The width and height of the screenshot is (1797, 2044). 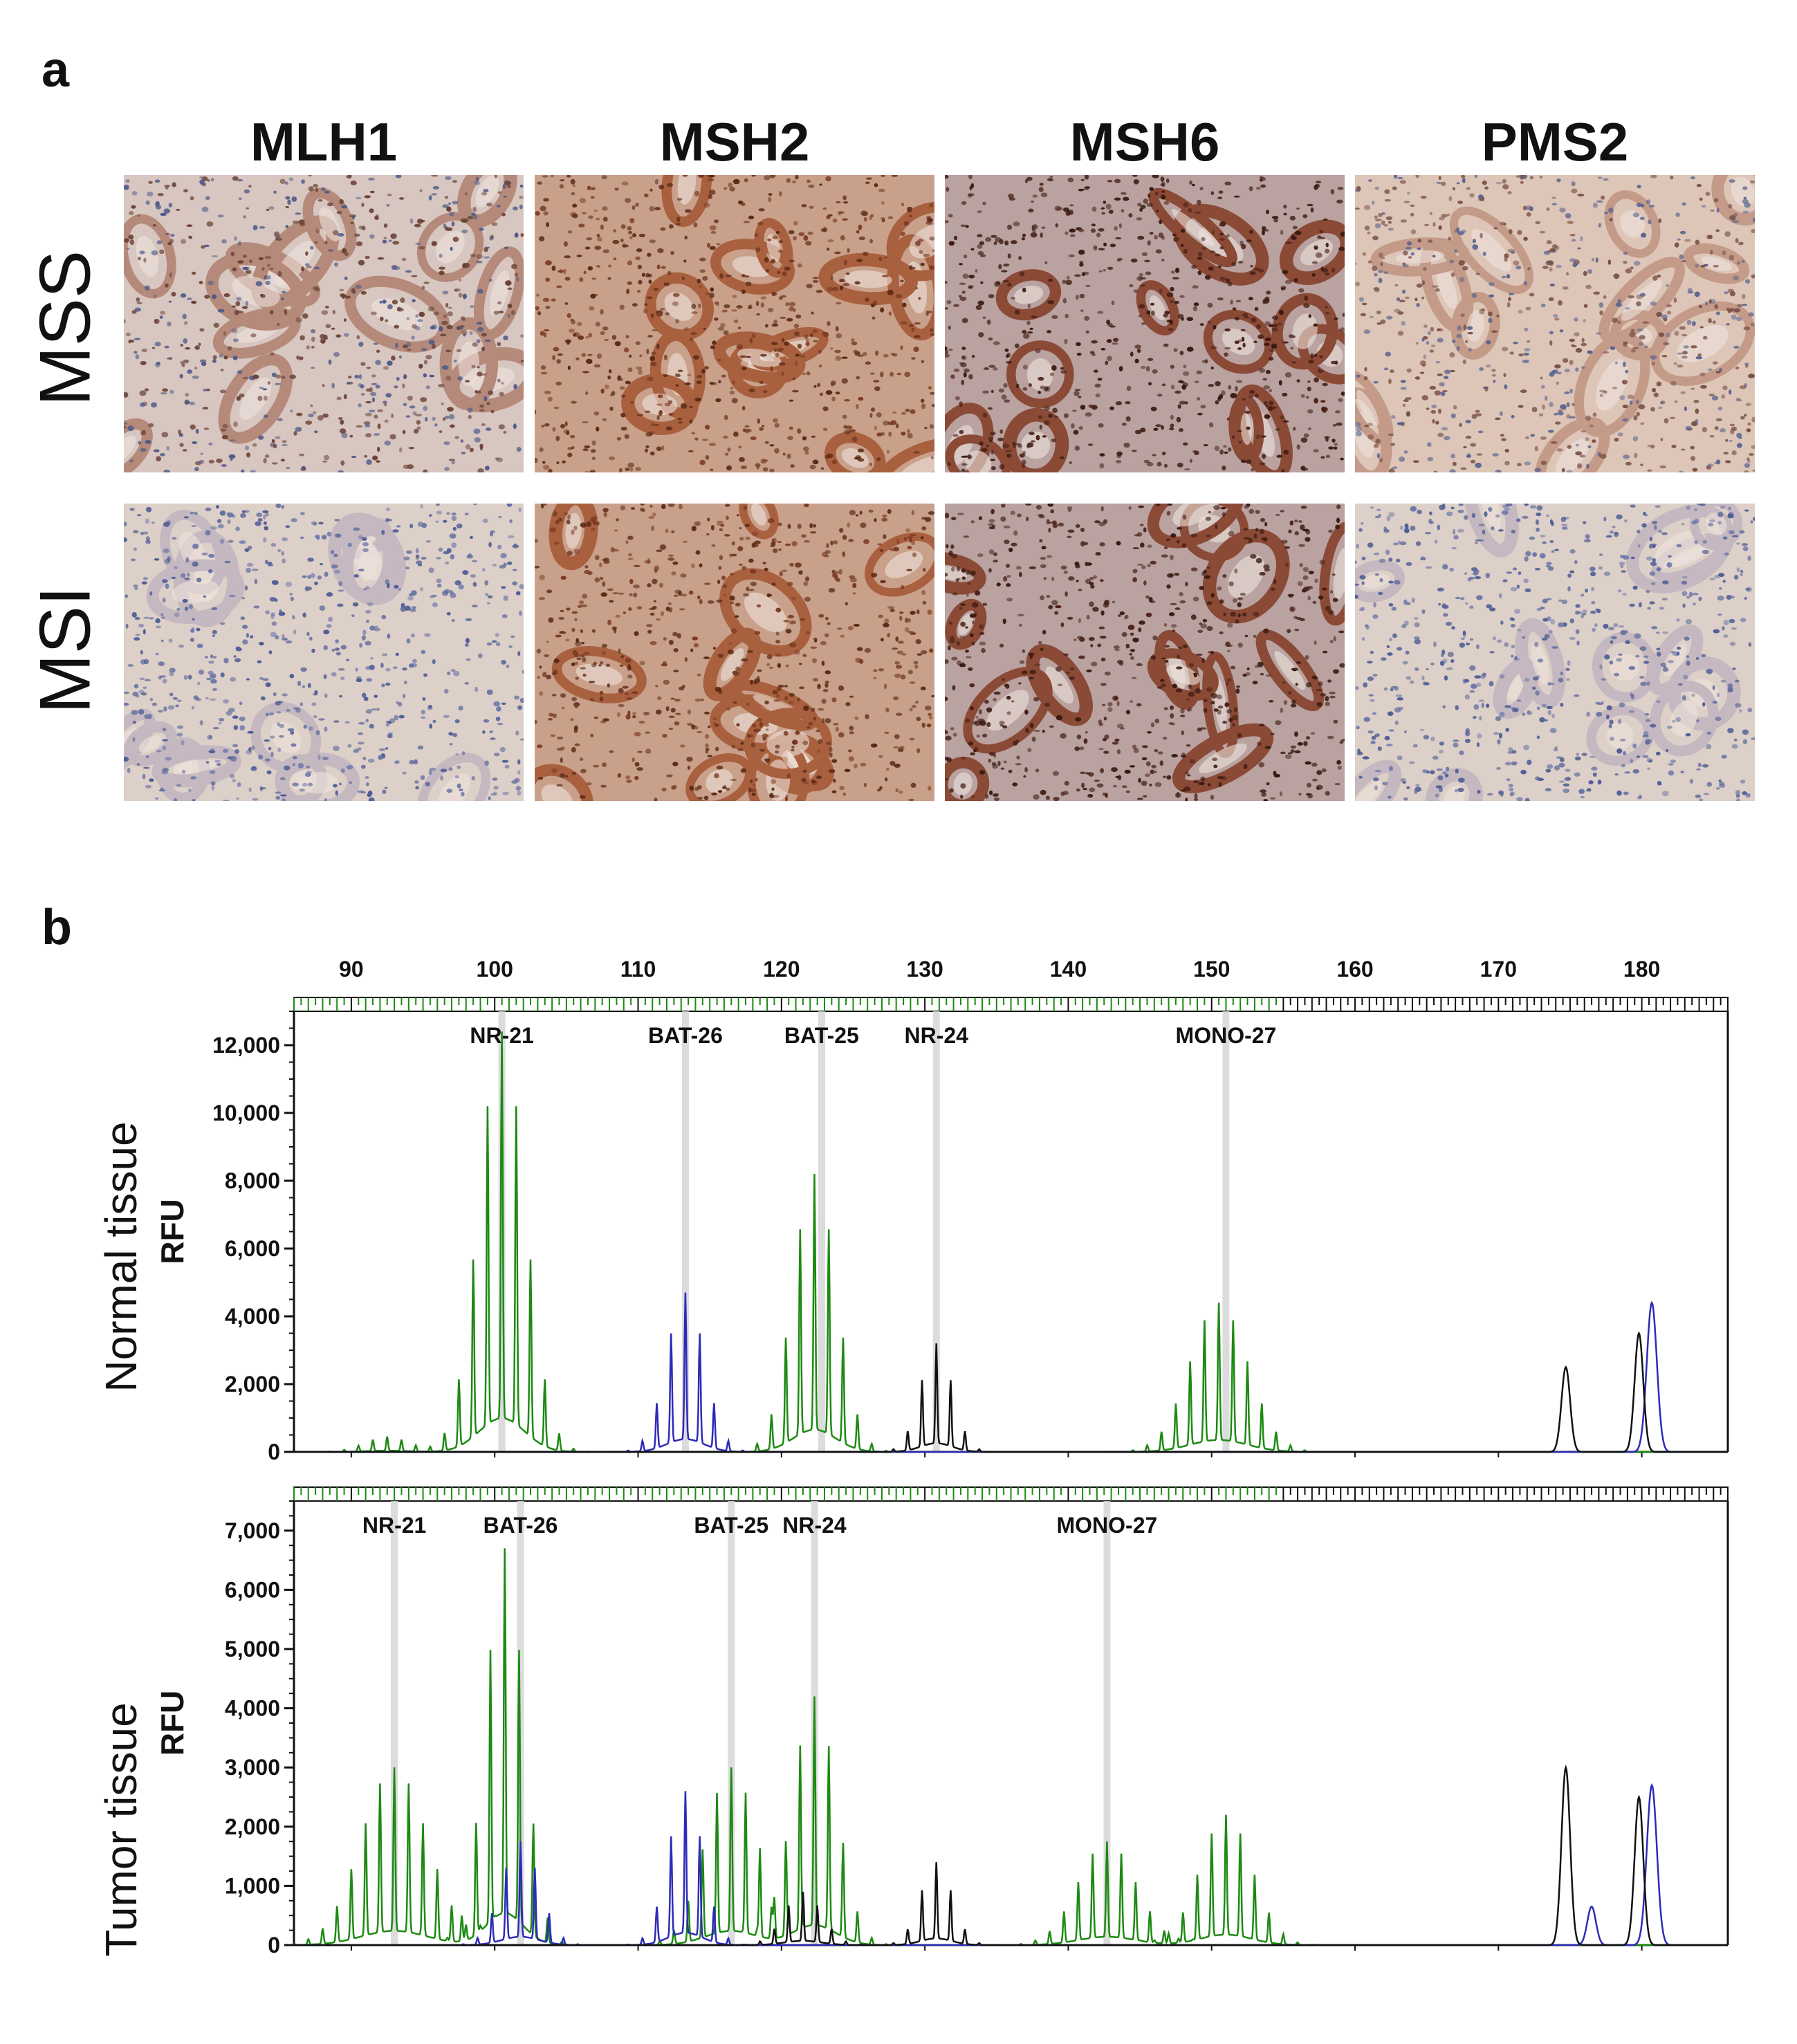 I want to click on y-tick-label: 1,000, so click(x=252, y=1885).